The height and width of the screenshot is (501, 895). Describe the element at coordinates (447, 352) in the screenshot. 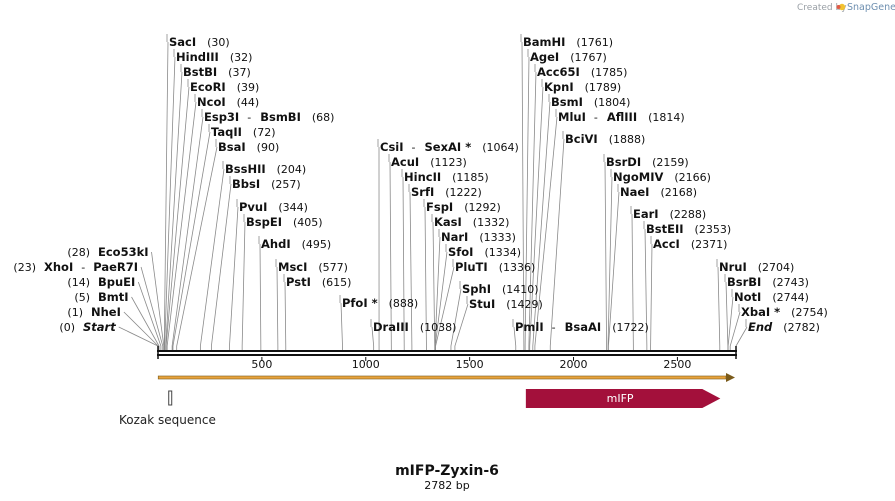

I see `dna-backbone` at that location.